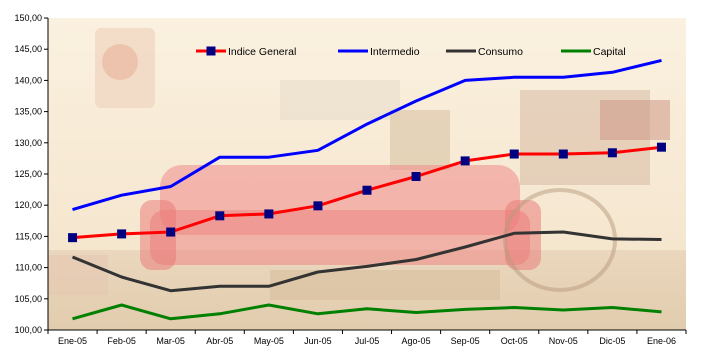 The image size is (702, 346). Describe the element at coordinates (121, 341) in the screenshot. I see `x-tick-label: Feb-05` at that location.